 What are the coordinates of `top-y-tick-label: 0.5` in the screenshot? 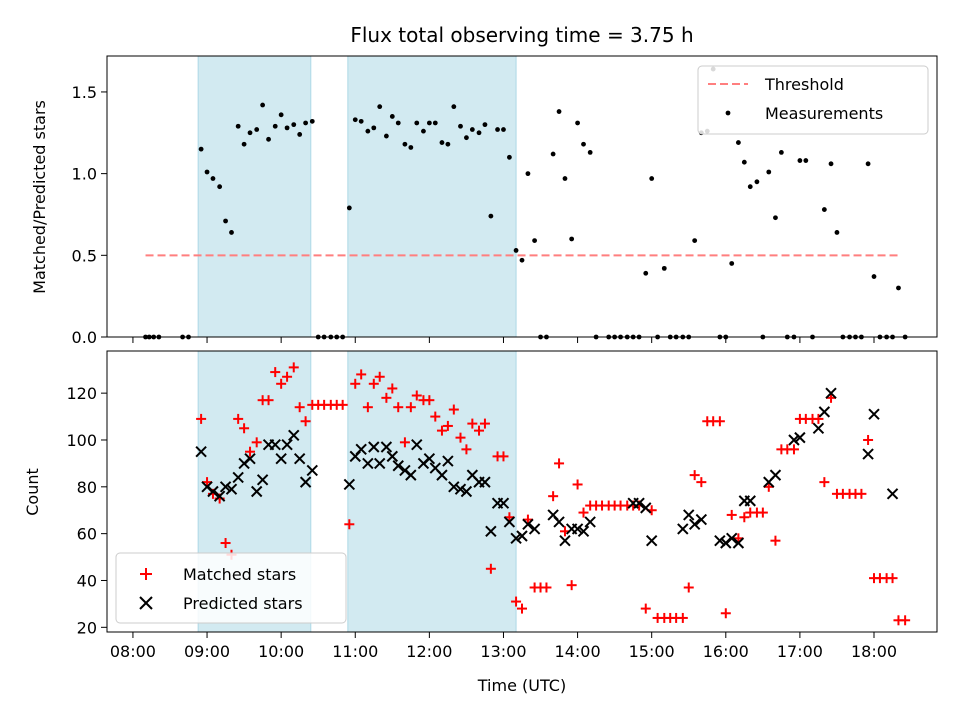 It's located at (84, 255).